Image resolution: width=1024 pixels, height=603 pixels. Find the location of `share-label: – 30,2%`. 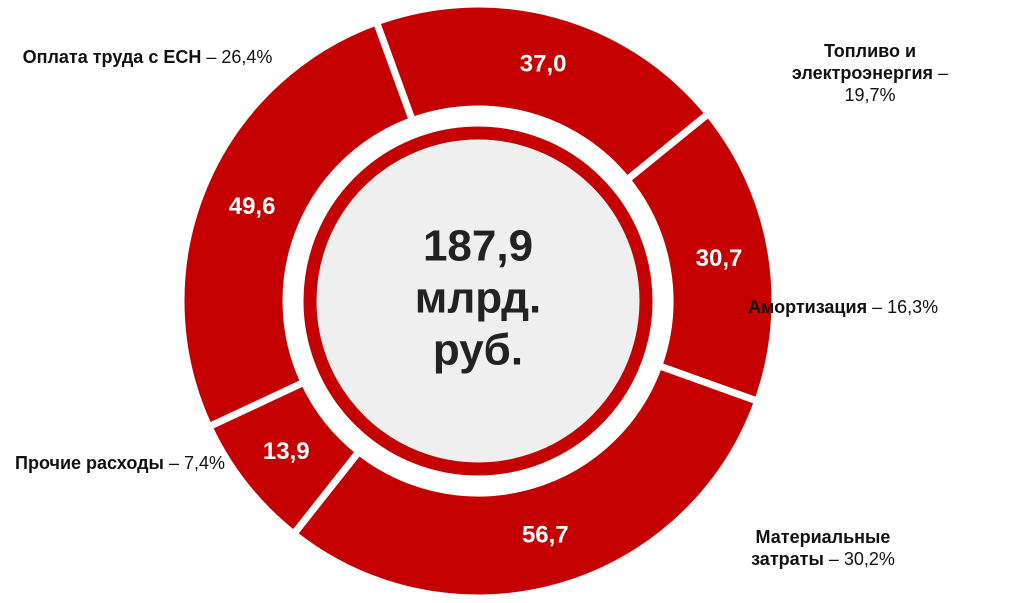

share-label: – 30,2% is located at coordinates (861, 559).